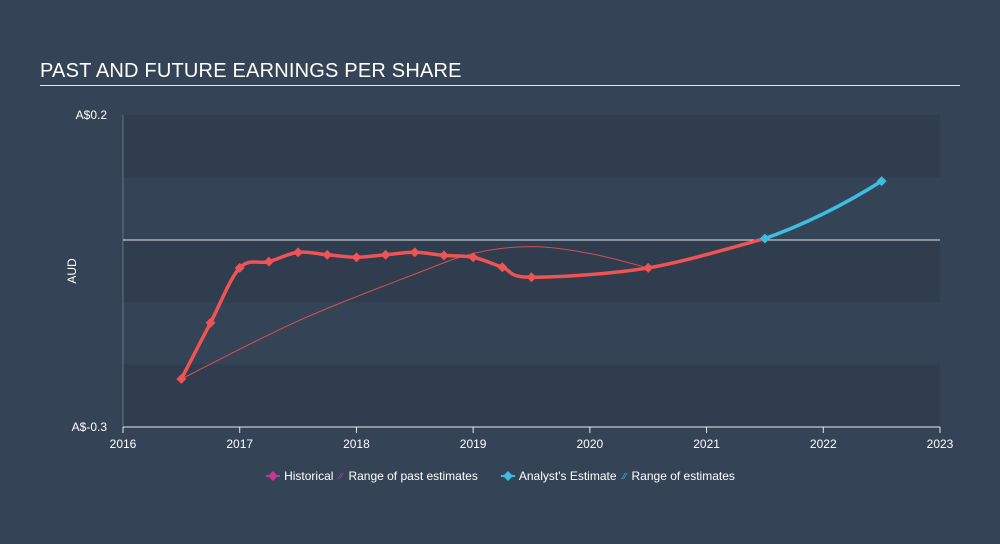 The image size is (1000, 544). Describe the element at coordinates (823, 444) in the screenshot. I see `x-tick-label-2022: 2022` at that location.